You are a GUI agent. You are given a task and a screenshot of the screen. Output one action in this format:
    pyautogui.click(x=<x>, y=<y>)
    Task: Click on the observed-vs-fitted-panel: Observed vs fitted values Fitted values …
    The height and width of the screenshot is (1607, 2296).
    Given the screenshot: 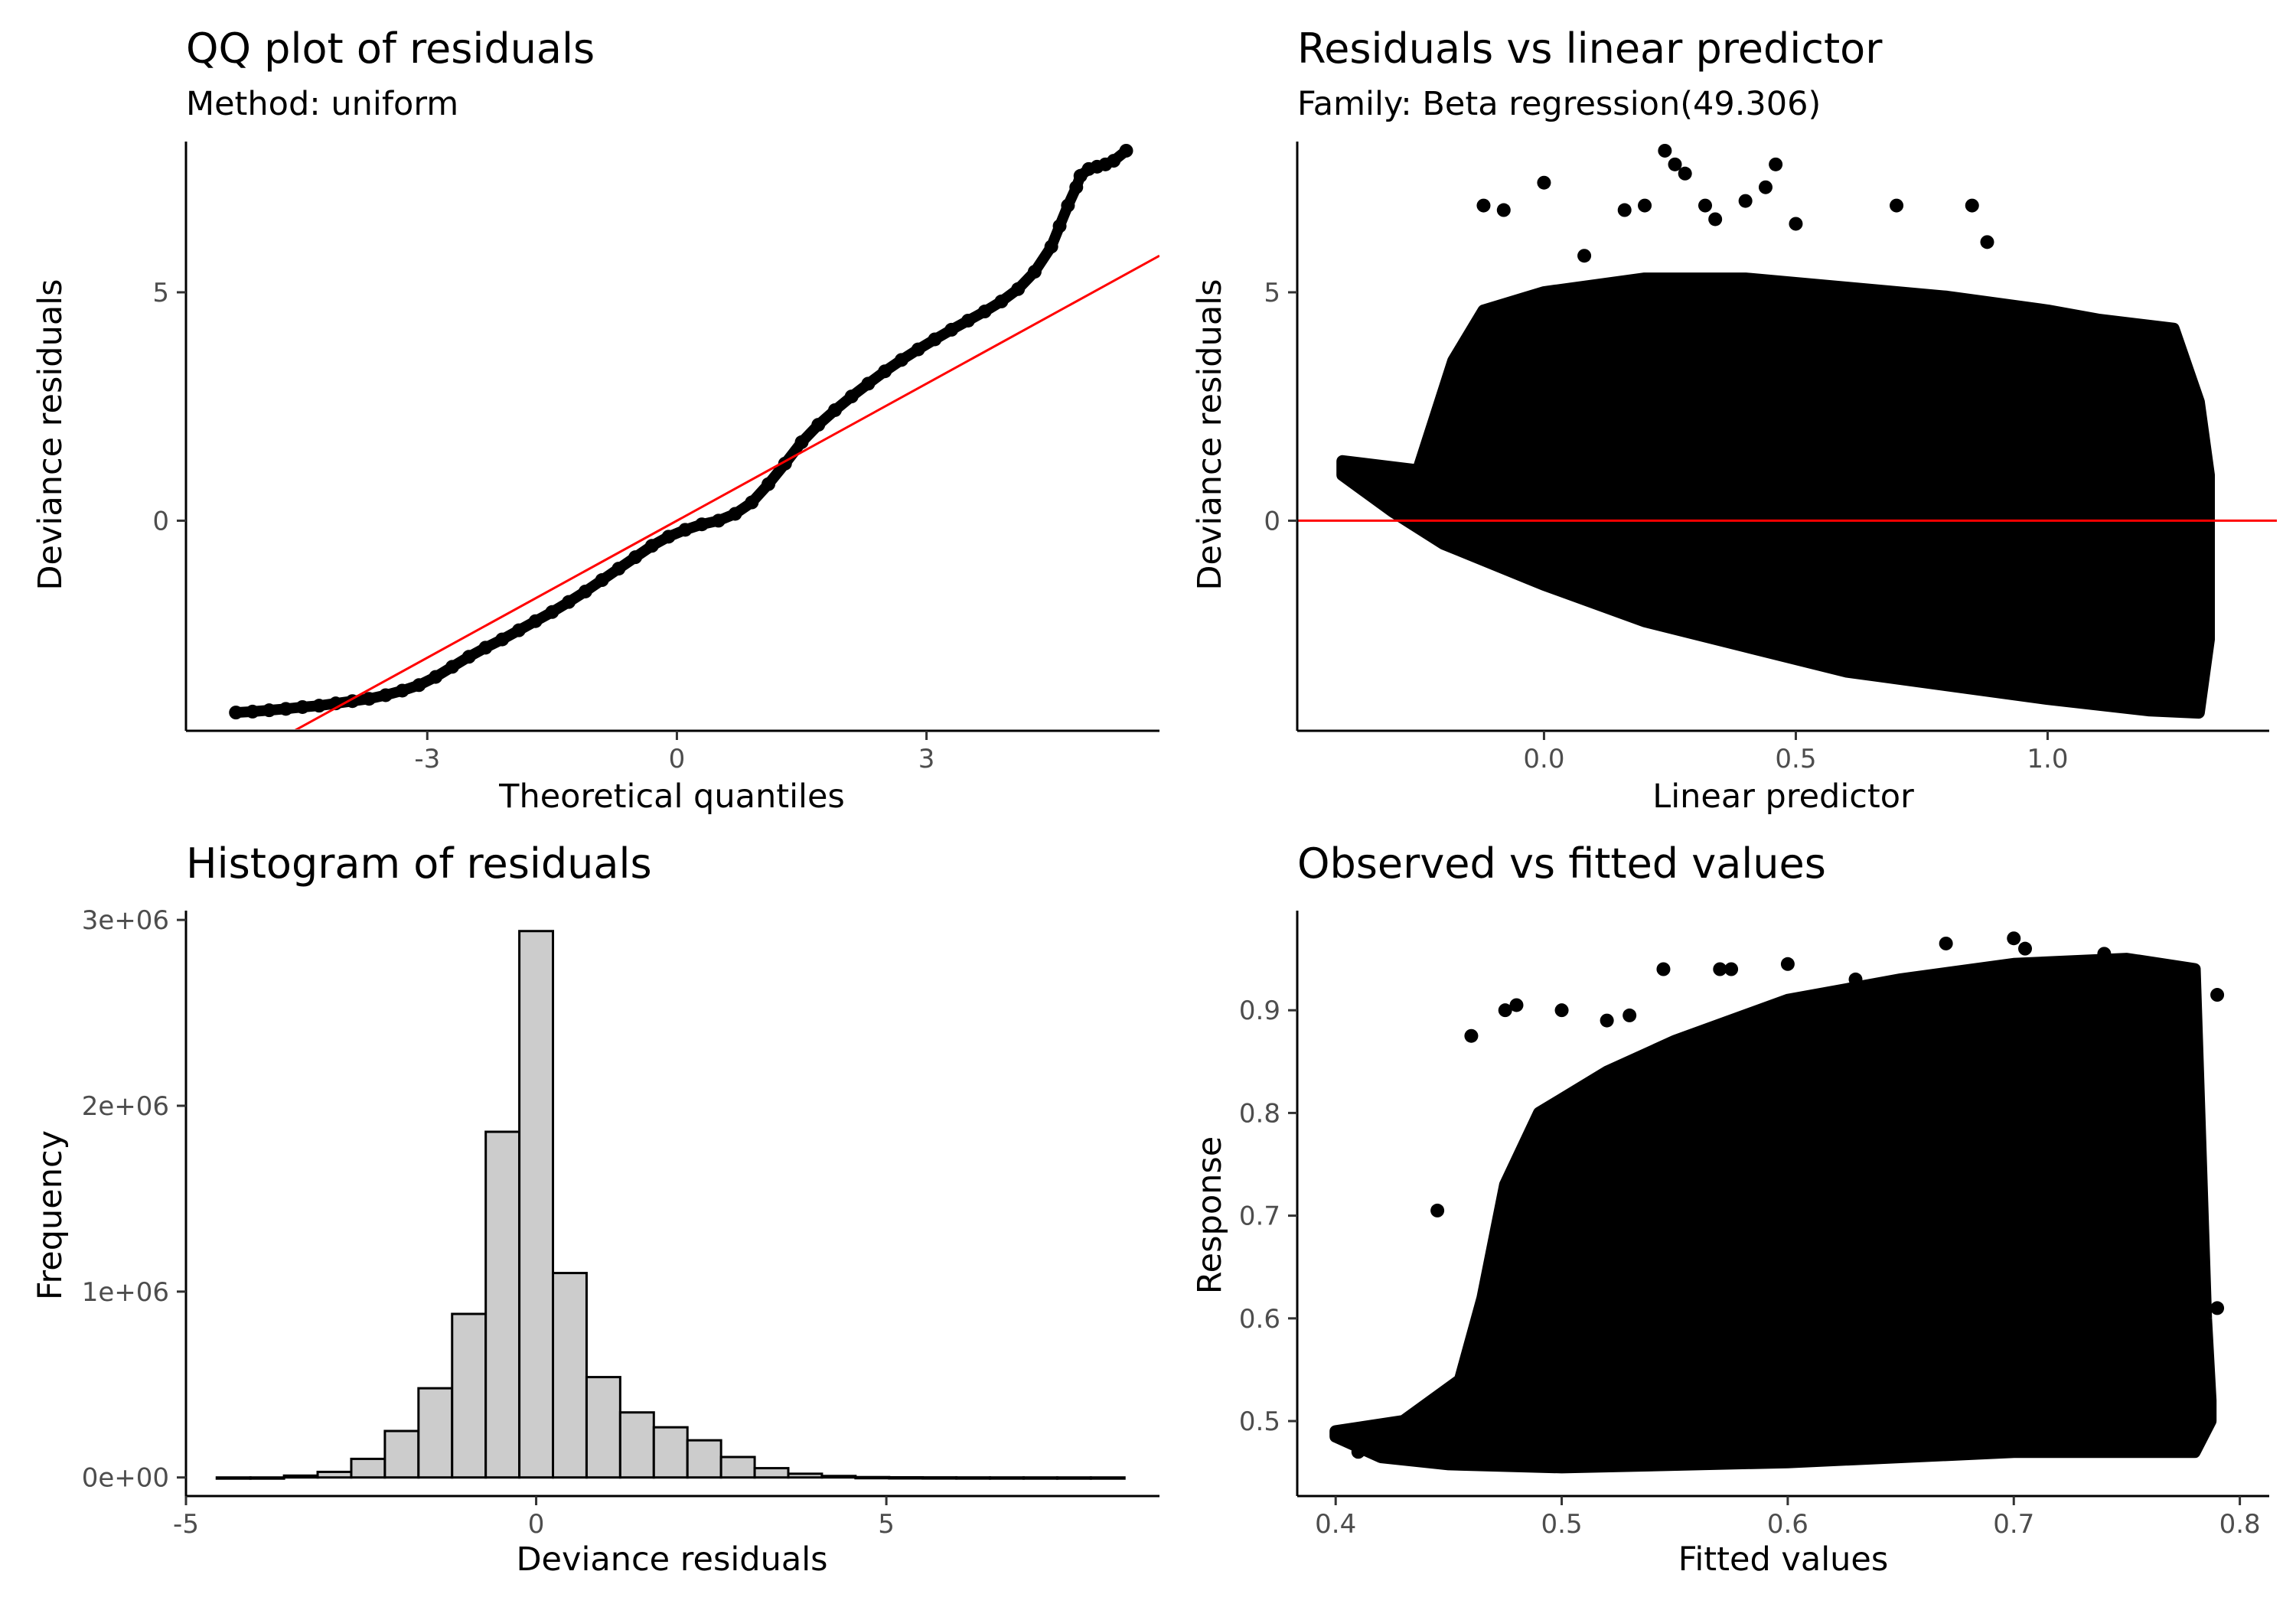 What is the action you would take?
    pyautogui.click(x=1539, y=1209)
    